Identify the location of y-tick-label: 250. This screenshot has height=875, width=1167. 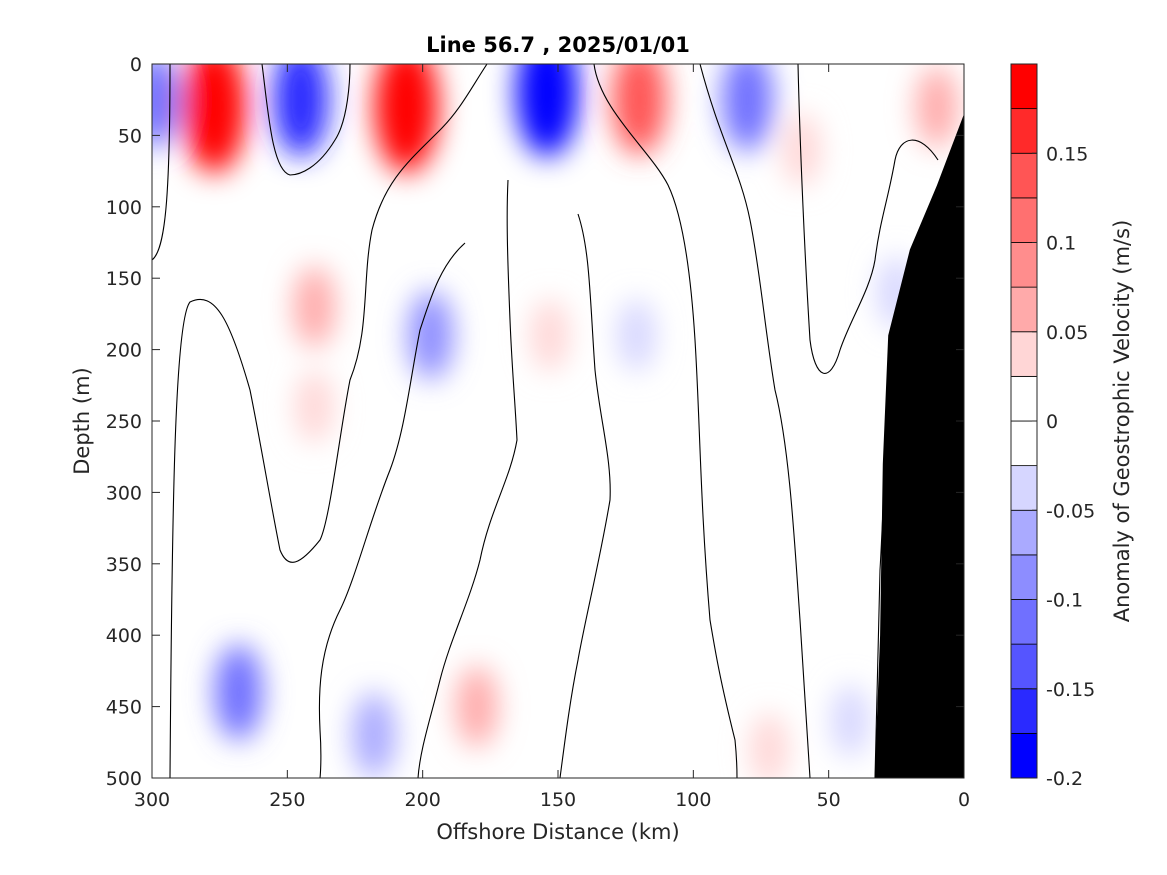
(124, 422).